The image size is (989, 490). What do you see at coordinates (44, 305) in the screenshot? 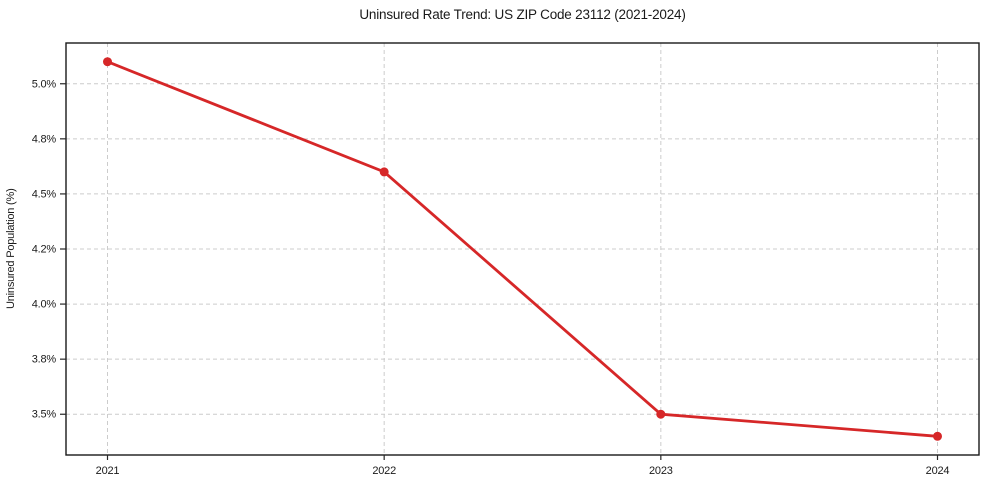
I see `y-tick-label: 4.0%` at bounding box center [44, 305].